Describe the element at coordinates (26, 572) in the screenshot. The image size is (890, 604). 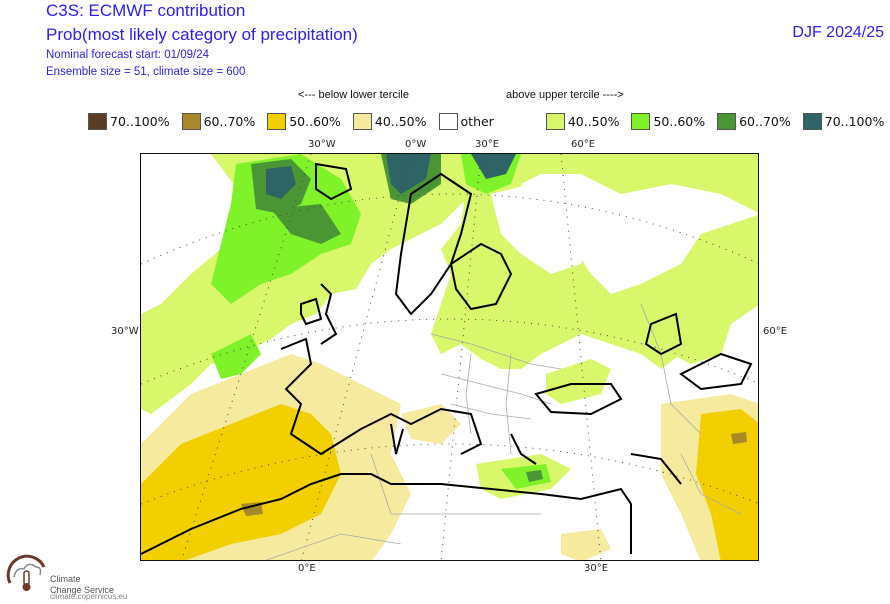
I see `thermometer-cloud-icon` at that location.